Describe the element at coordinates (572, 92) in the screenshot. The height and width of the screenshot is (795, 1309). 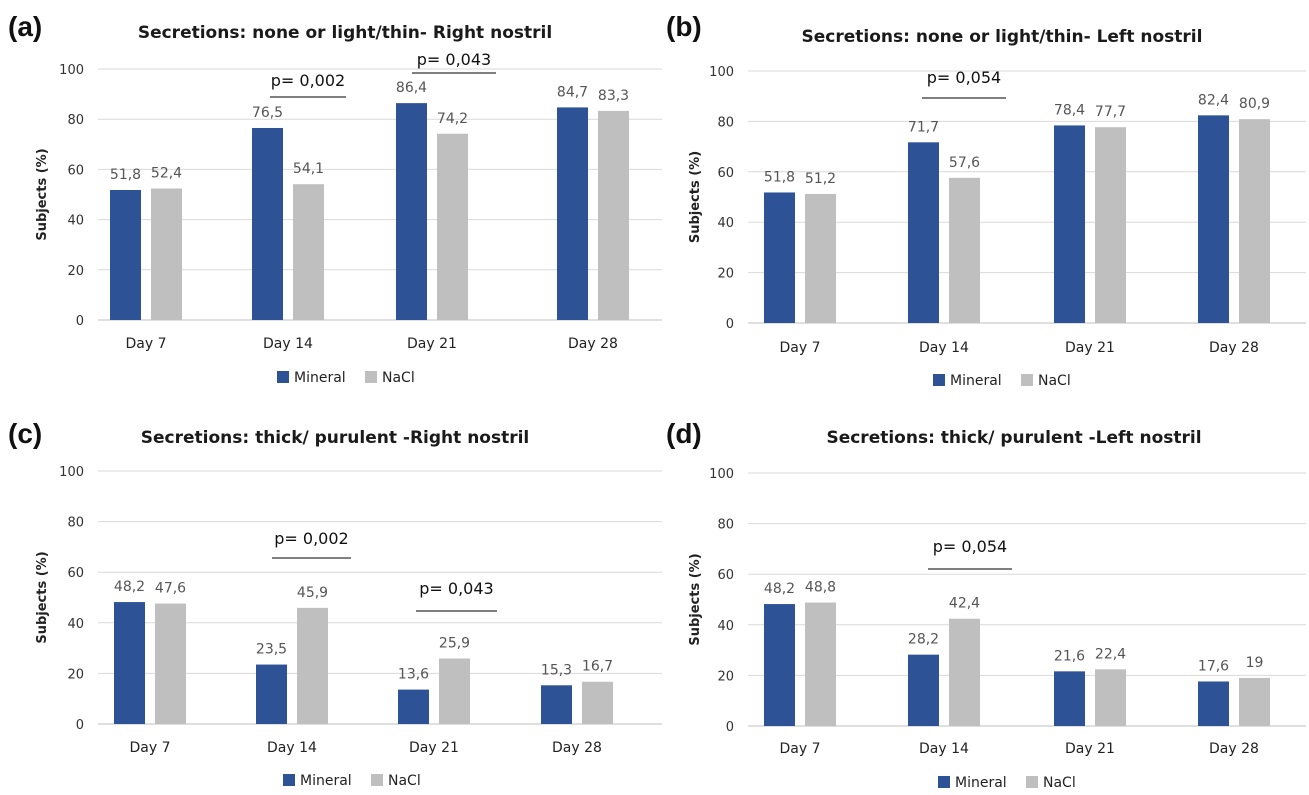
I see `data-label: 84,7` at that location.